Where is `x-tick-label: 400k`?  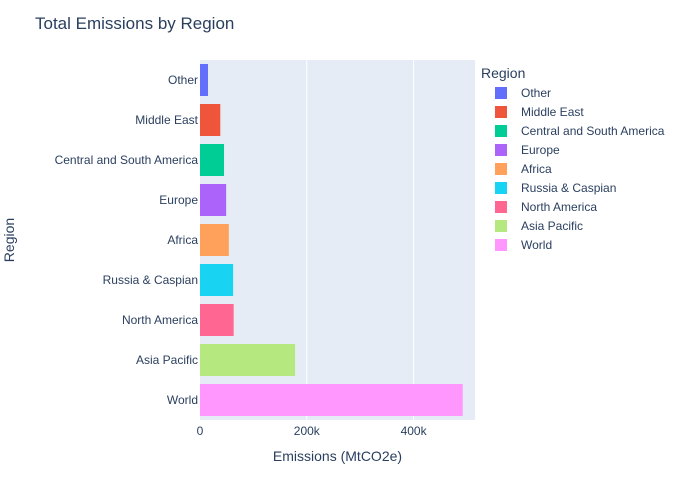 x-tick-label: 400k is located at coordinates (414, 431).